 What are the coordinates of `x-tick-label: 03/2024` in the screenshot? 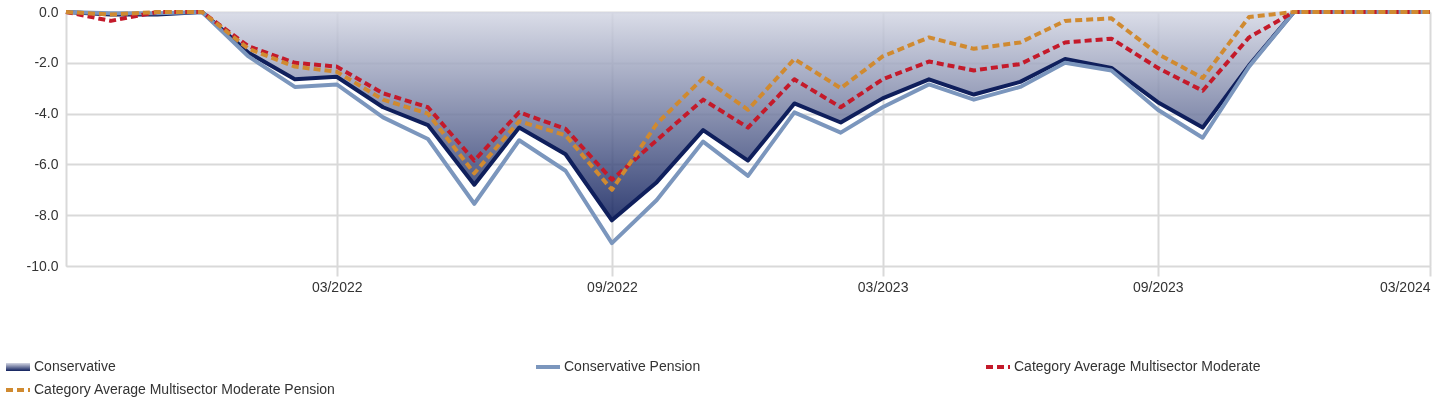 It's located at (1405, 286).